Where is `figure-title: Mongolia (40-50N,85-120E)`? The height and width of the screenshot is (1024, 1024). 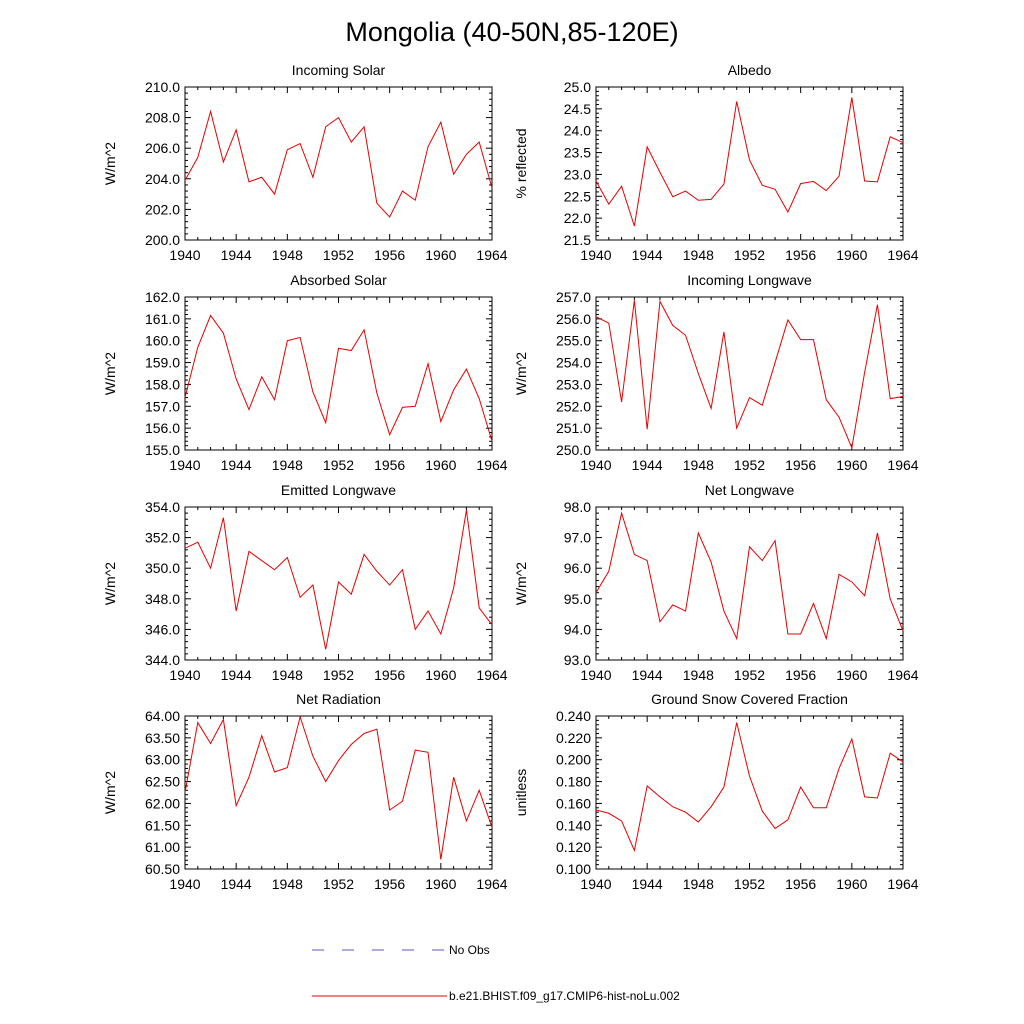
figure-title: Mongolia (40-50N,85-120E) is located at coordinates (511, 32).